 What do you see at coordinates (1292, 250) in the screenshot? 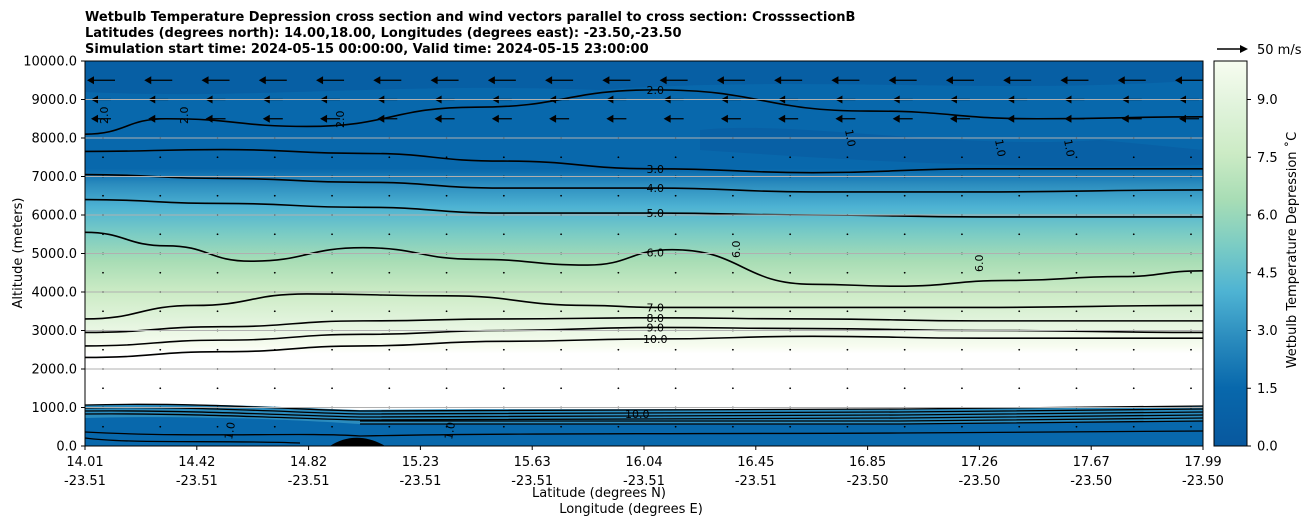
I see `colorbar-label: Wetbulb Temperature Depression ˚C` at bounding box center [1292, 250].